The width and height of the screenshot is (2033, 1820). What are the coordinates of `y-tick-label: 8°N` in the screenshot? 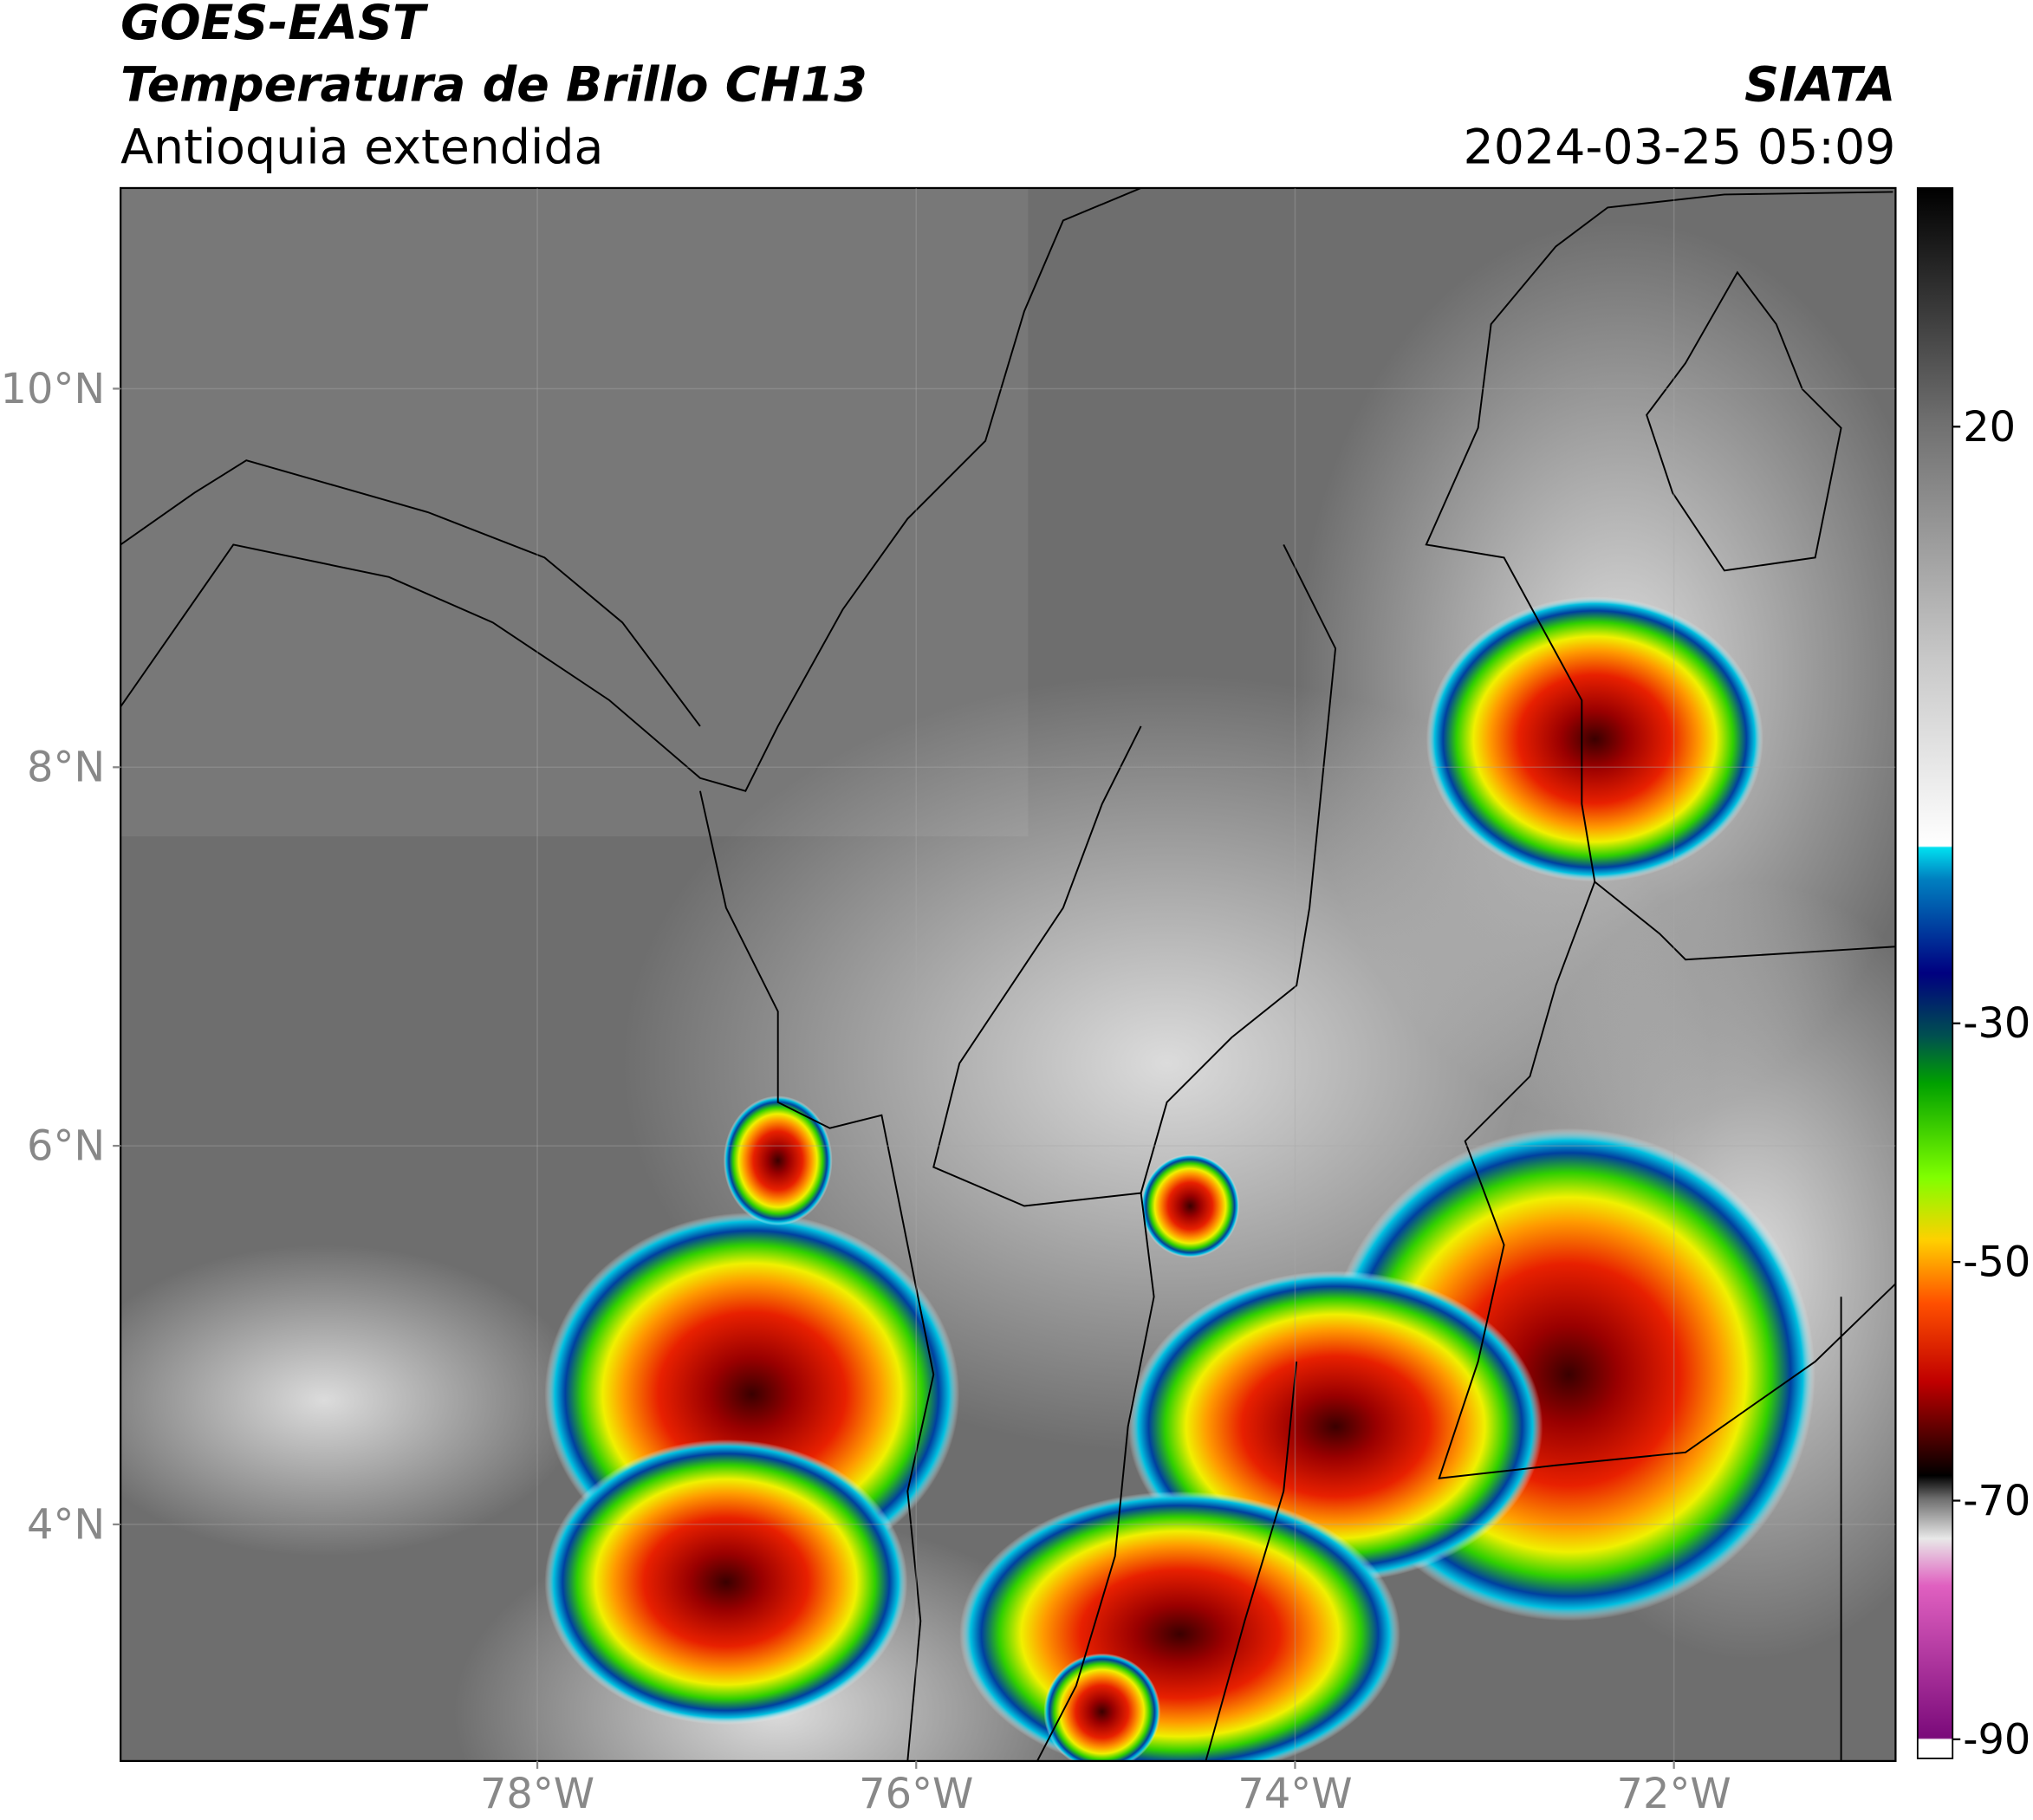 It's located at (66, 768).